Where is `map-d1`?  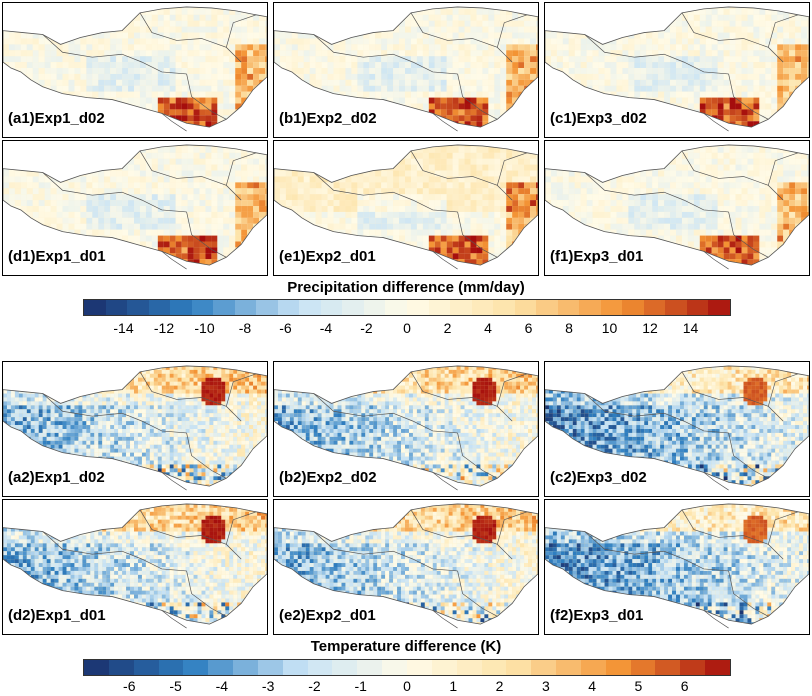 map-d1 is located at coordinates (135, 207).